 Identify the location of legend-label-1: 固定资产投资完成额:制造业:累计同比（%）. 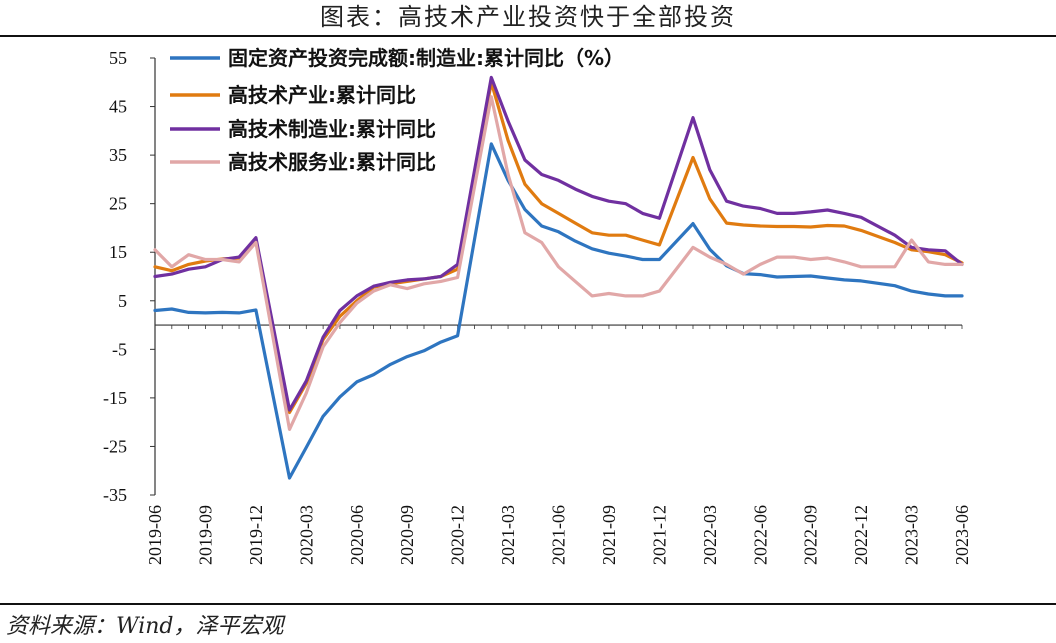
(426, 58).